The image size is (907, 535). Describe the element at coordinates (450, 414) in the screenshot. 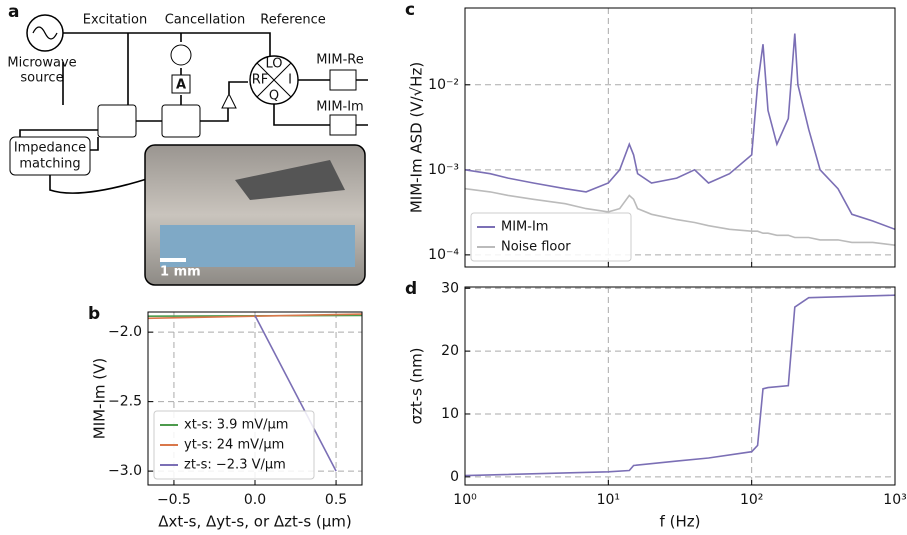

I see `y-tick-label: 10` at that location.